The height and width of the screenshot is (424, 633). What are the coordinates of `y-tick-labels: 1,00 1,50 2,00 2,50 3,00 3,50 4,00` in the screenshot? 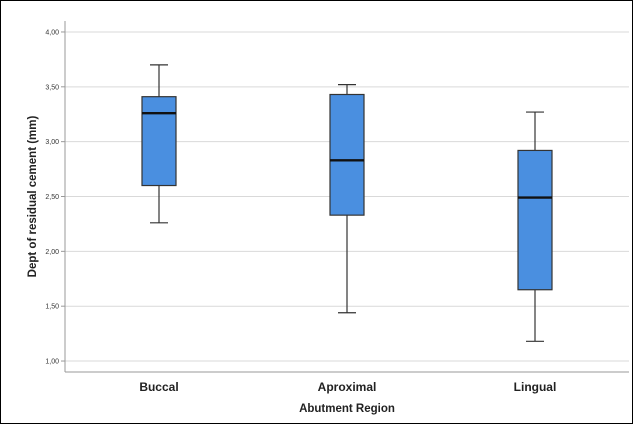 It's located at (52, 197).